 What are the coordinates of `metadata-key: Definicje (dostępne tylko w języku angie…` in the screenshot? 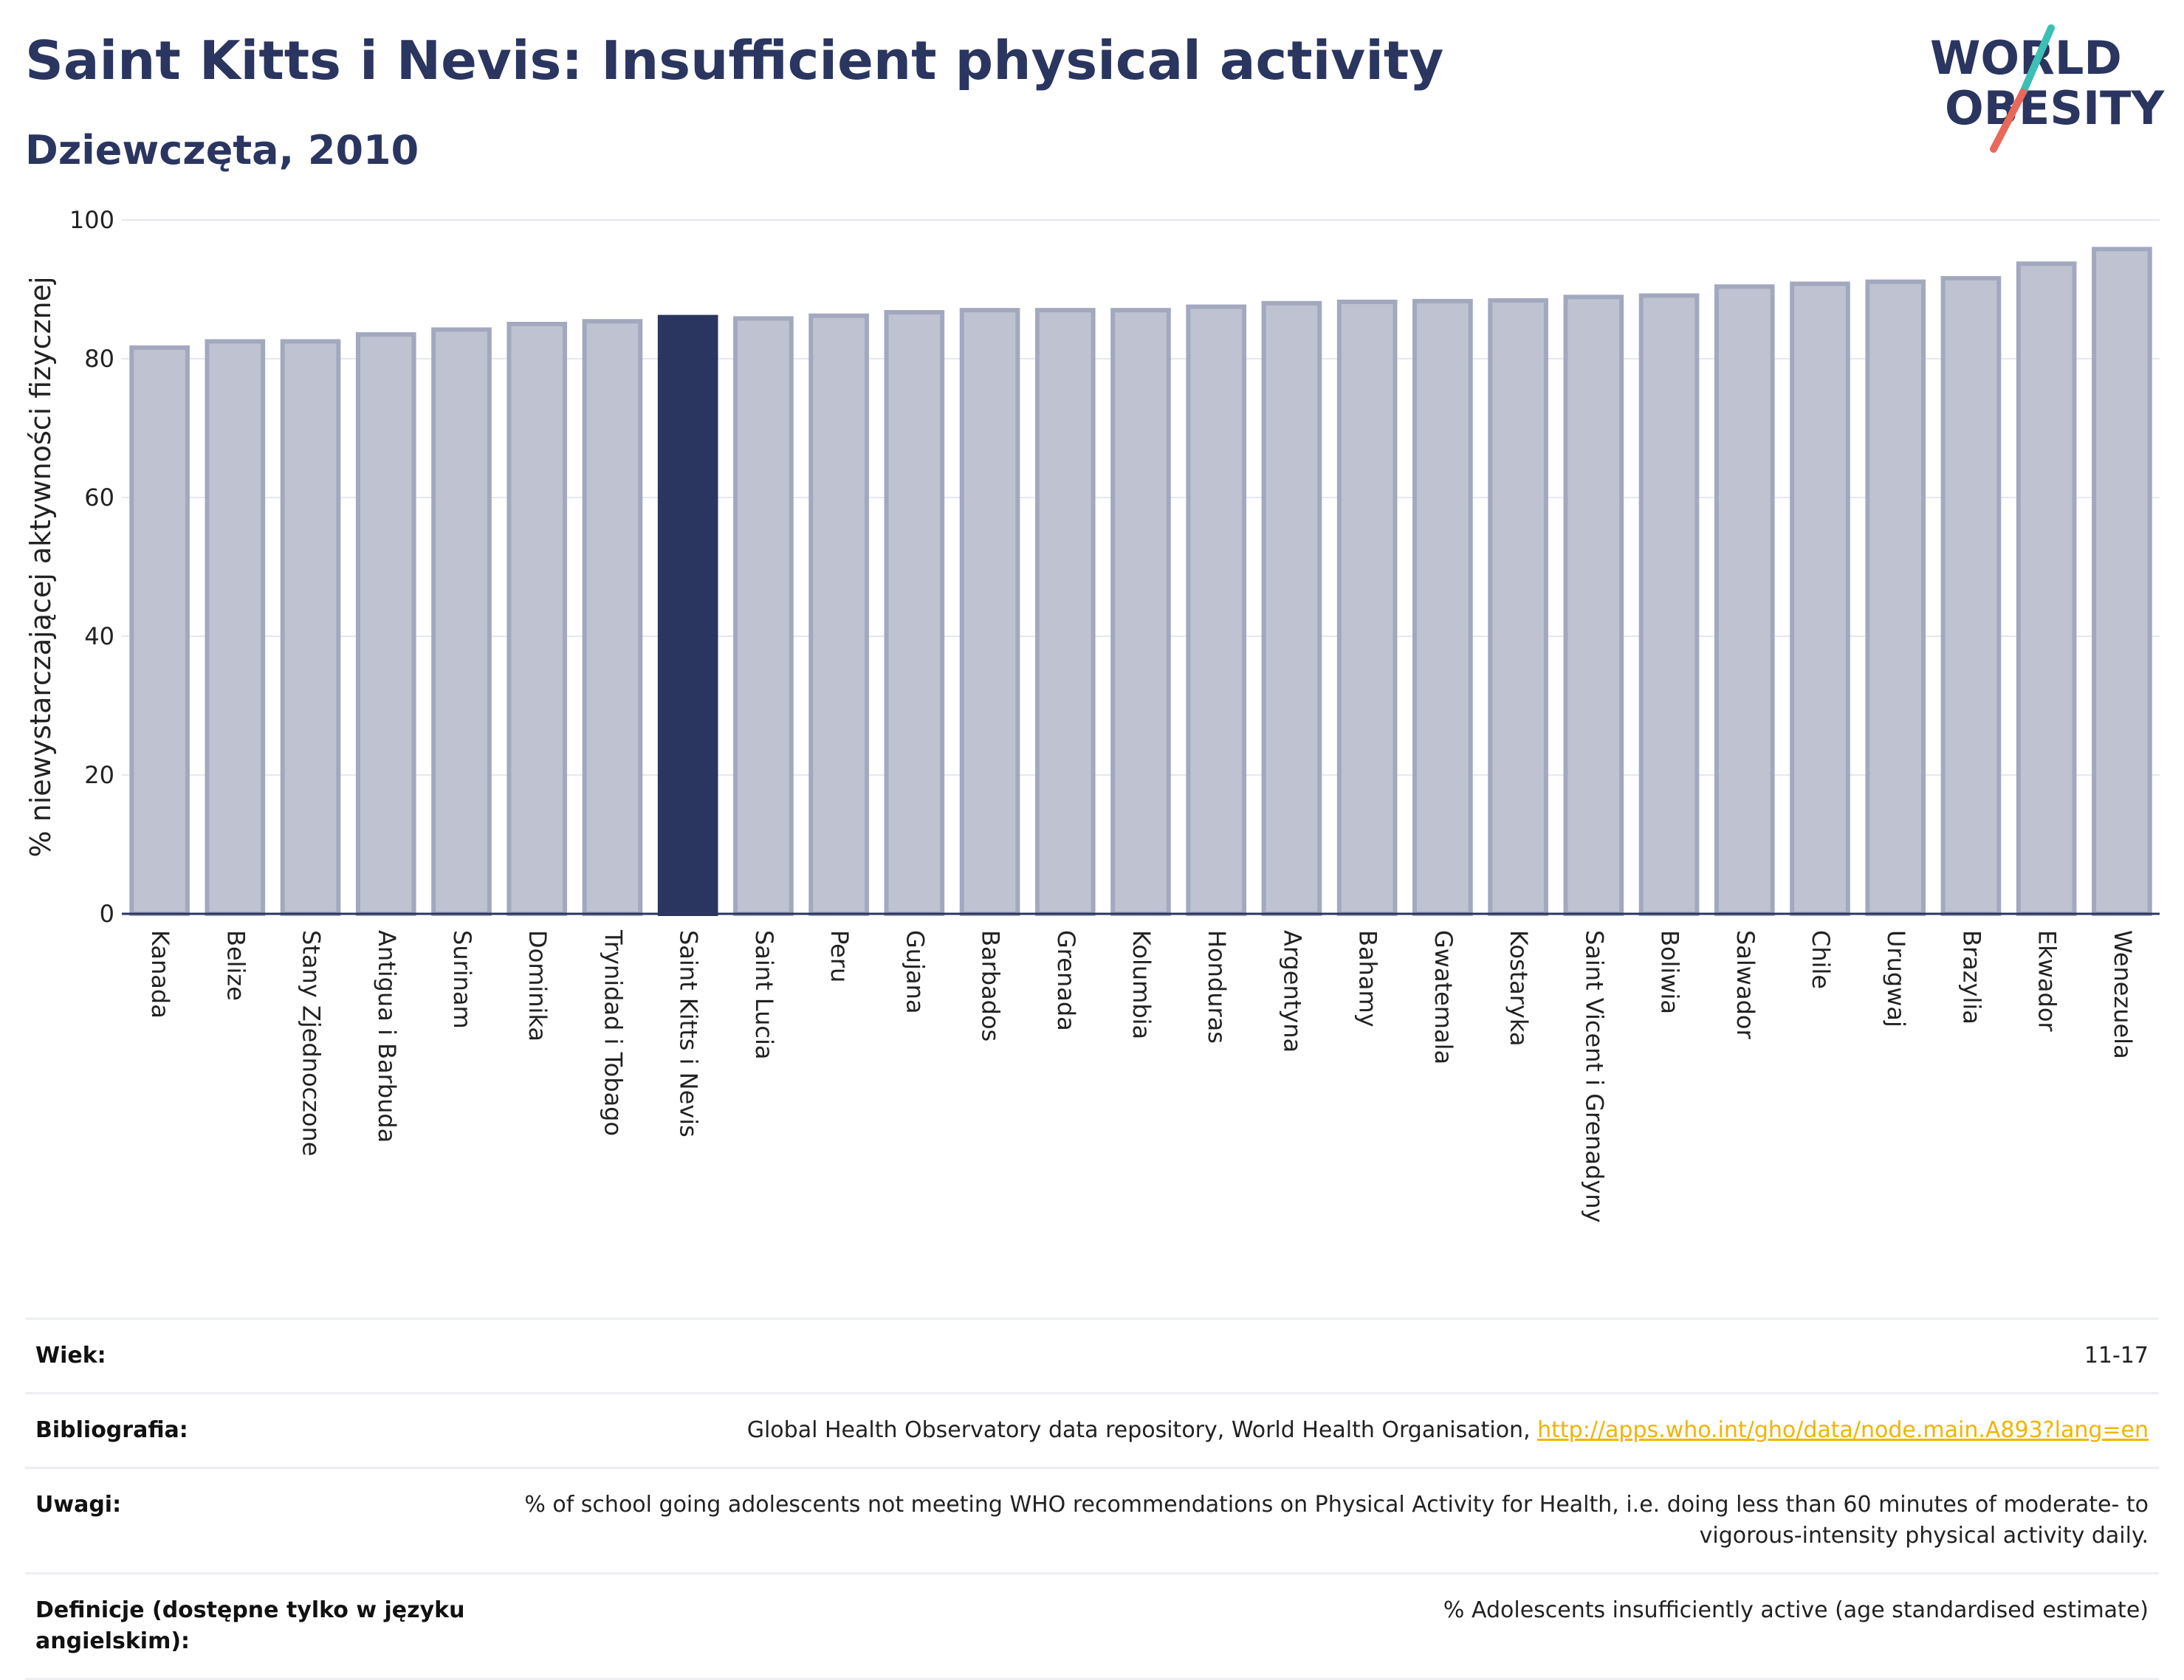 It's located at (250, 1626).